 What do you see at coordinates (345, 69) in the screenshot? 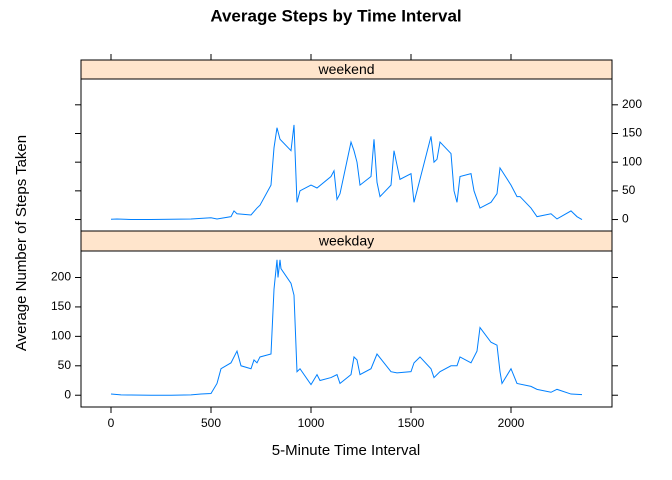
I see `strip-label: weekend` at bounding box center [345, 69].